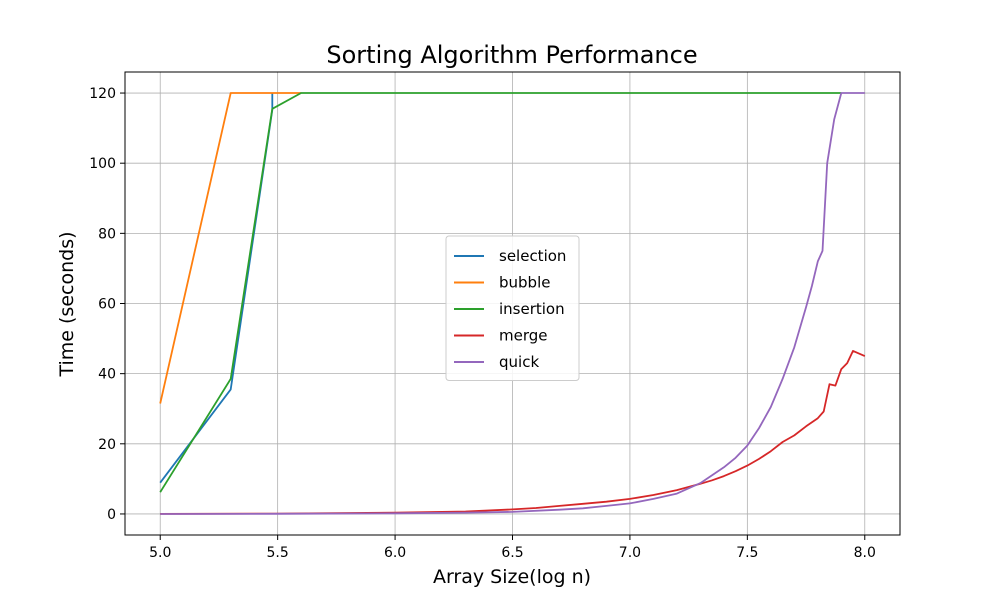  Describe the element at coordinates (107, 445) in the screenshot. I see `y-tick-label: 20` at that location.